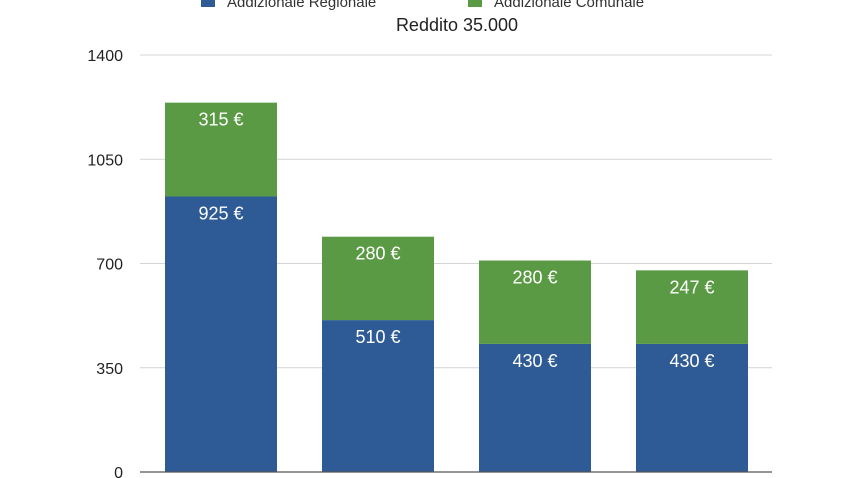 This screenshot has width=850, height=478. Describe the element at coordinates (105, 160) in the screenshot. I see `y-tick-label: 1050` at that location.